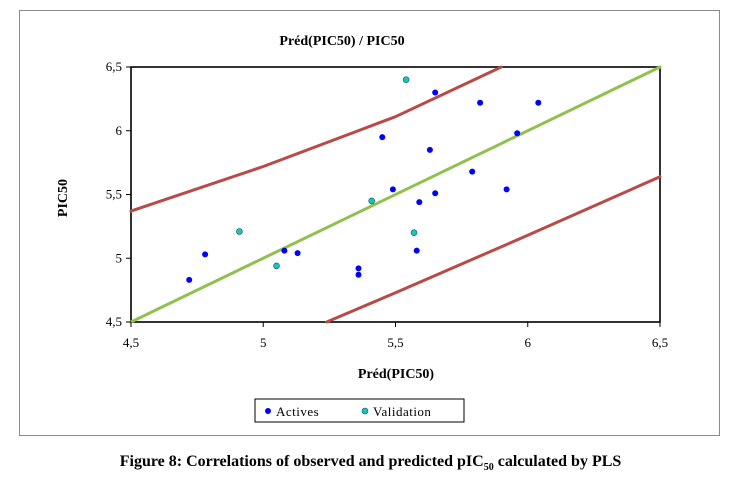 This screenshot has height=480, width=741. I want to click on legend-box, so click(359, 410).